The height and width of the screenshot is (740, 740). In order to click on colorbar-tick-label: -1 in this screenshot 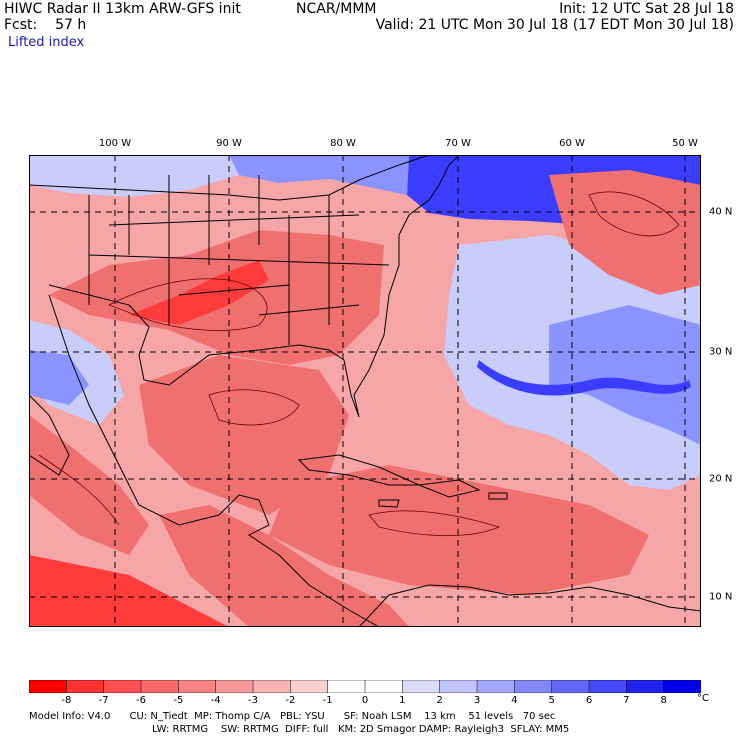, I will do `click(327, 700)`.